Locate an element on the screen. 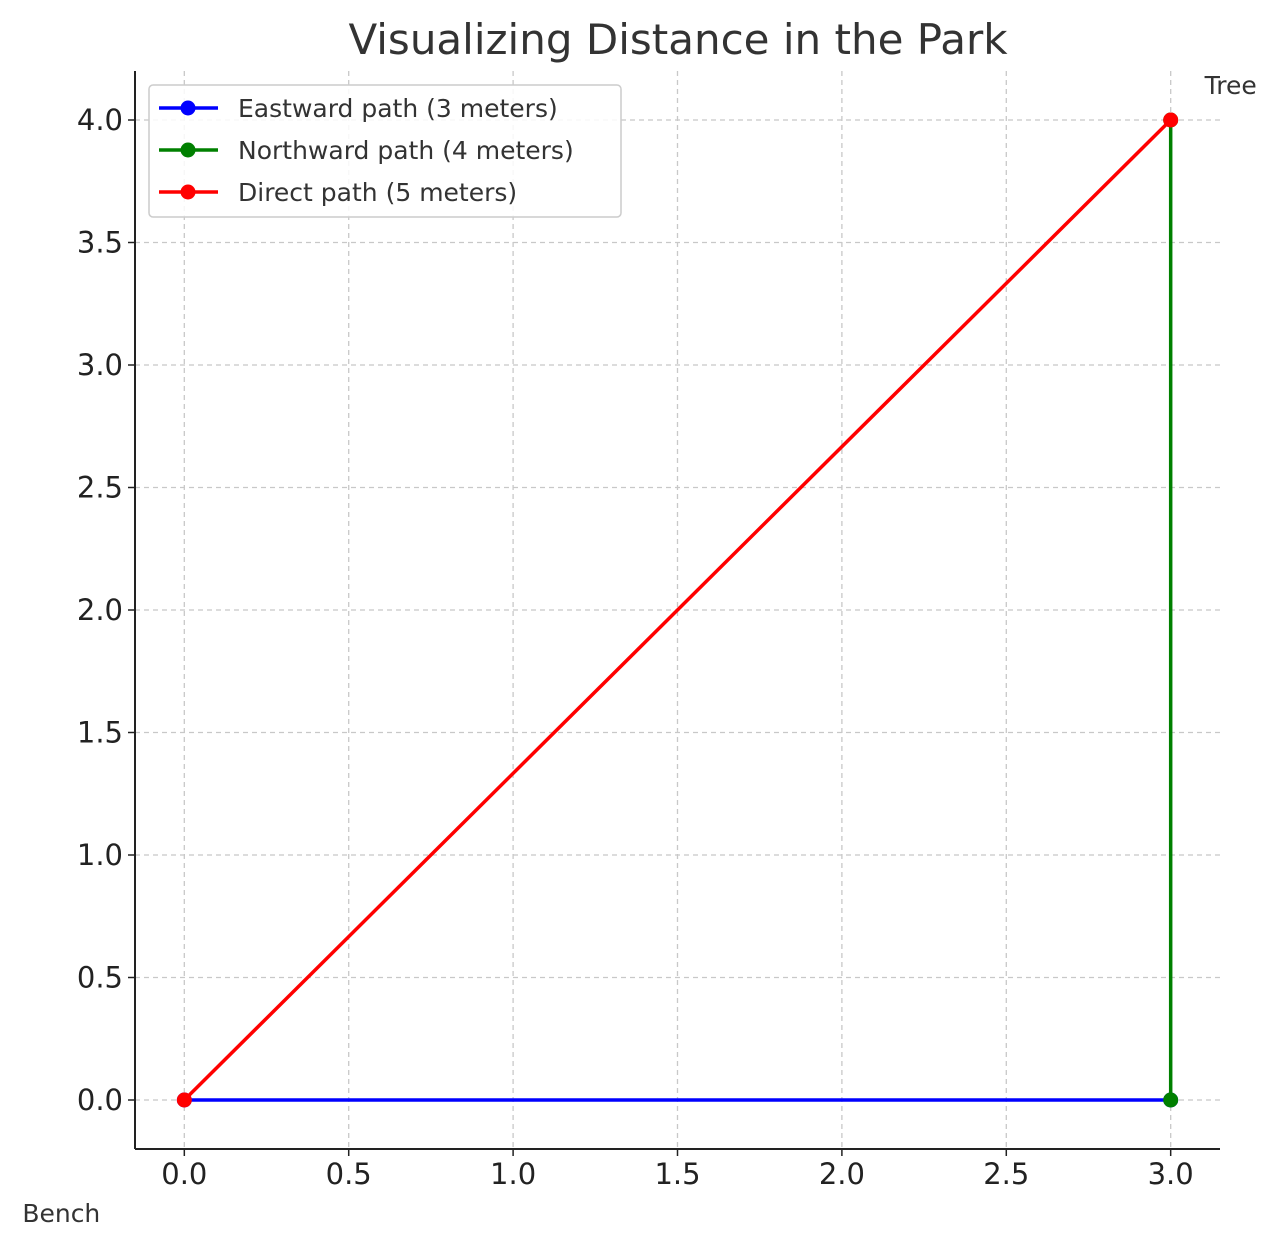 The width and height of the screenshot is (1281, 1248). y-tick-label: 2.0 is located at coordinates (100, 610).